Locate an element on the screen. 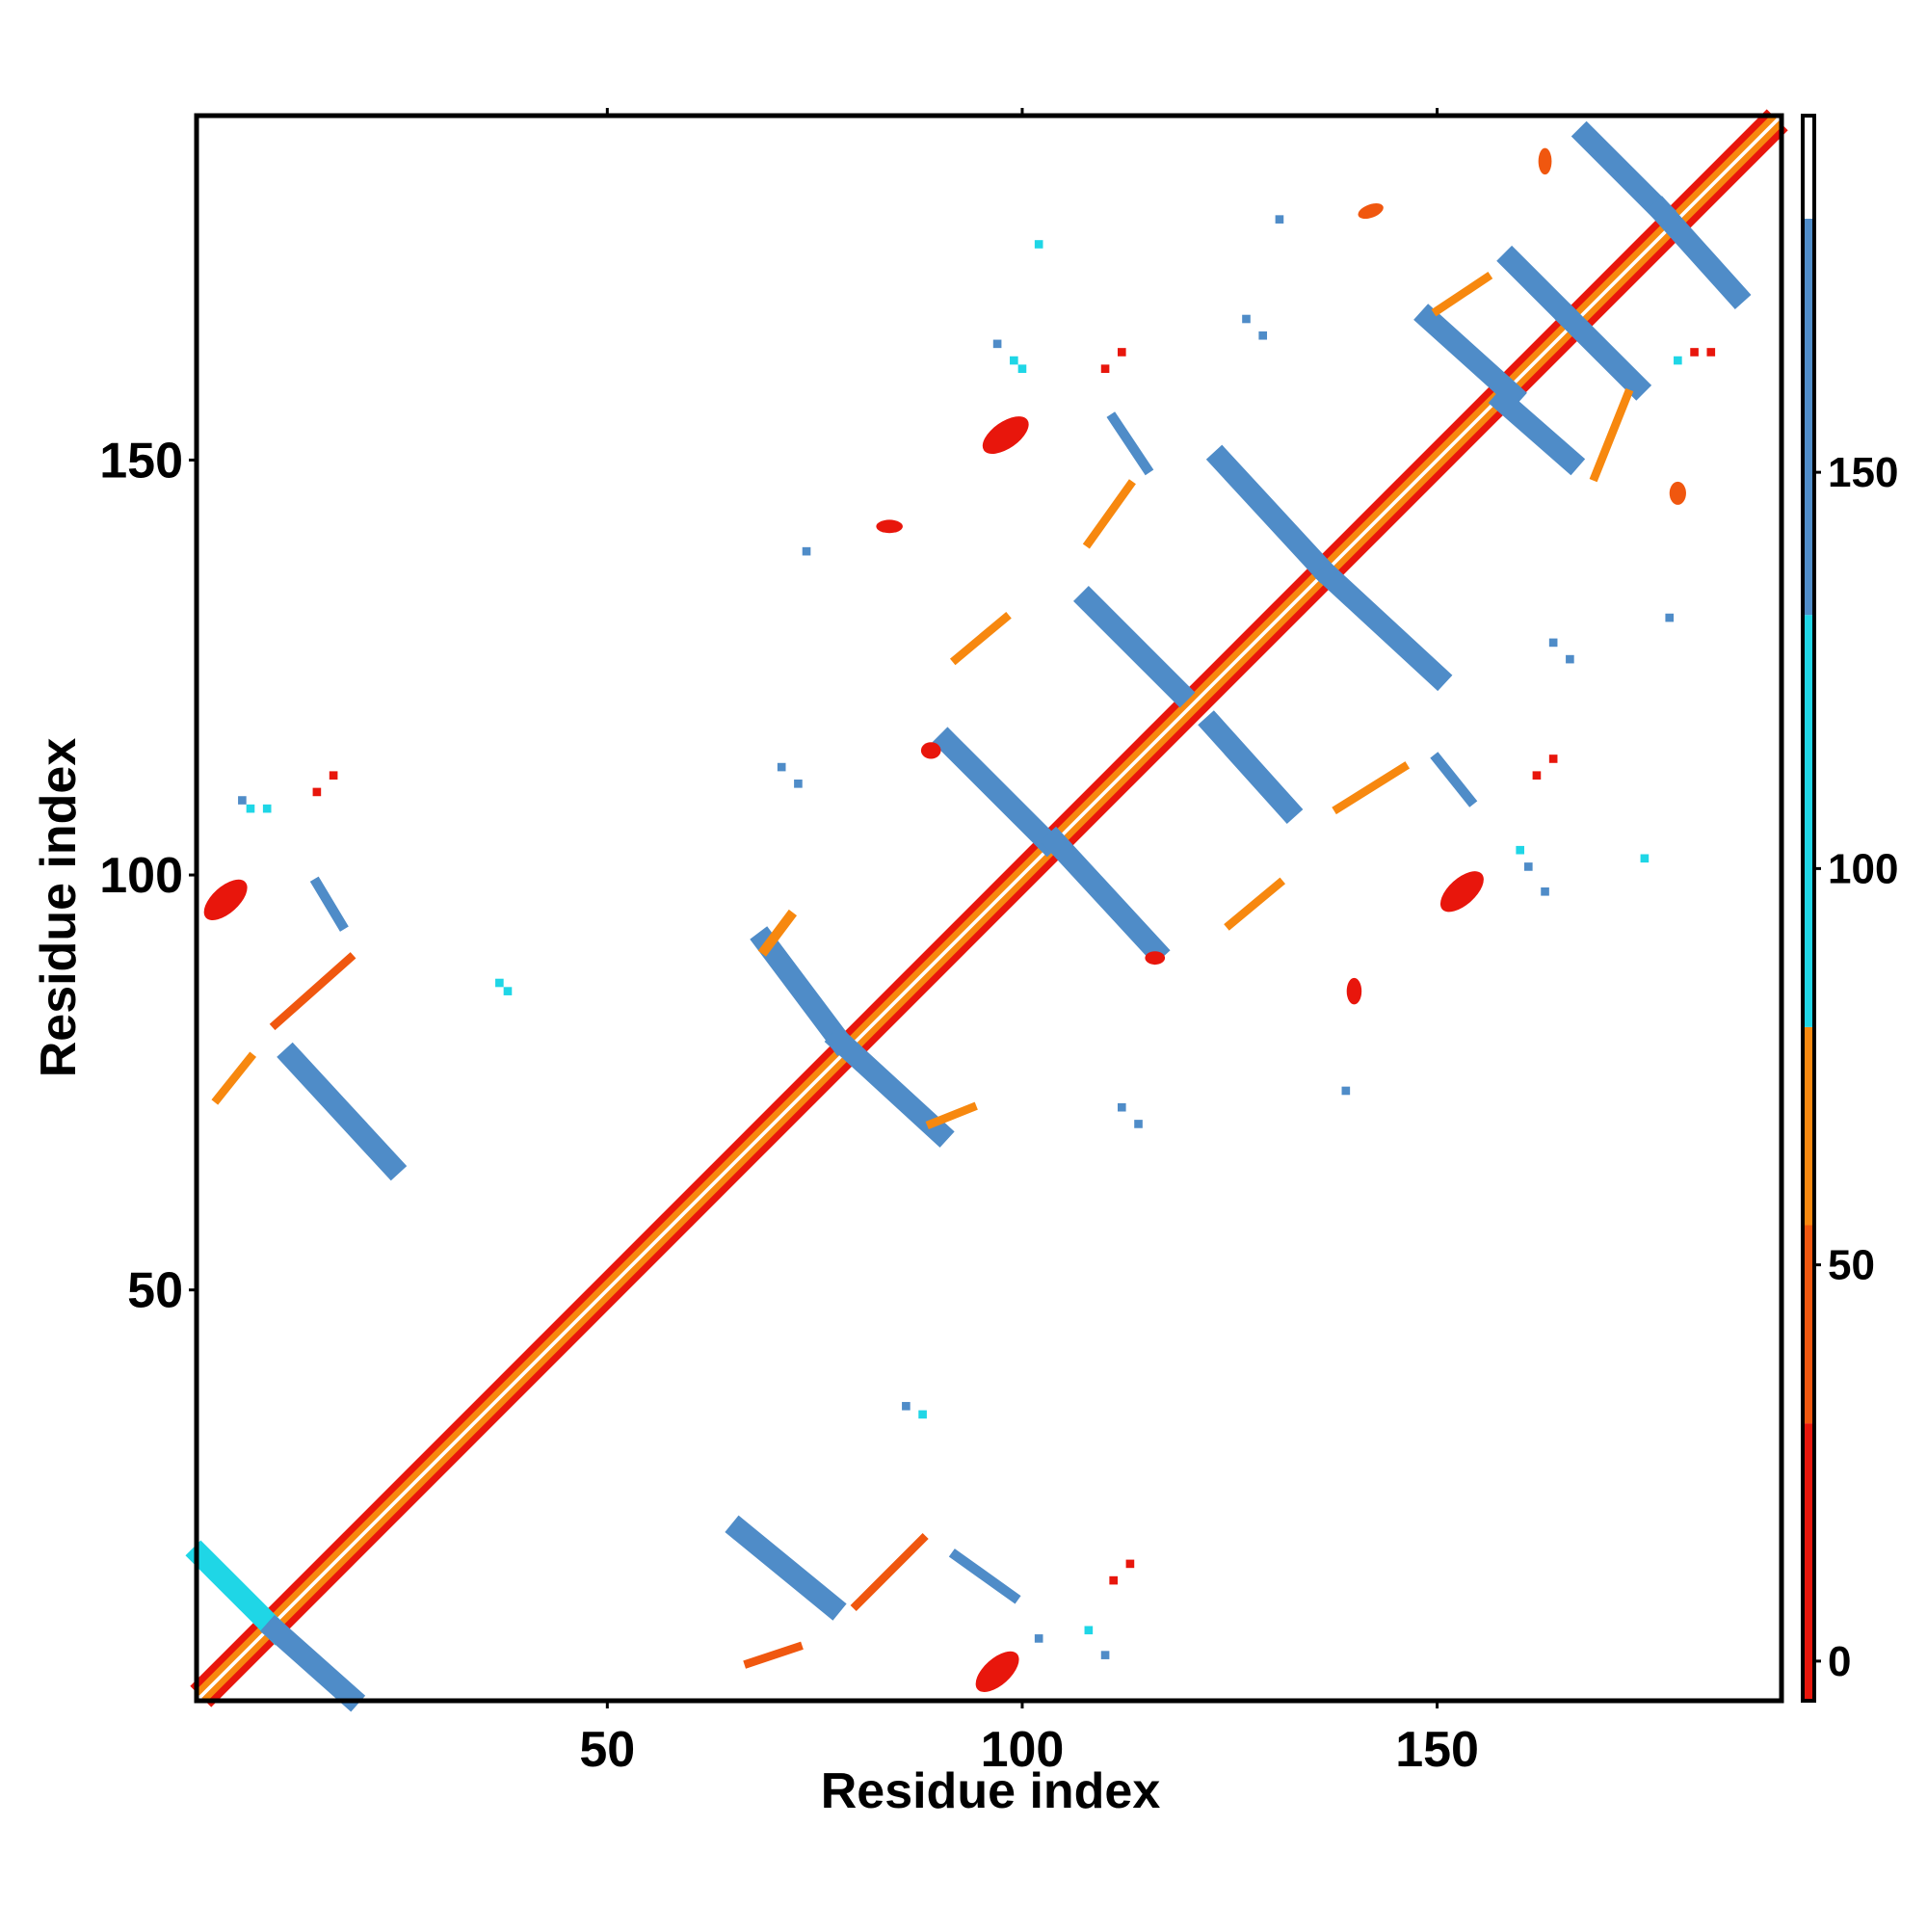 Image resolution: width=1927 pixels, height=1932 pixels. y-tick-label-150: 150 is located at coordinates (141, 461).